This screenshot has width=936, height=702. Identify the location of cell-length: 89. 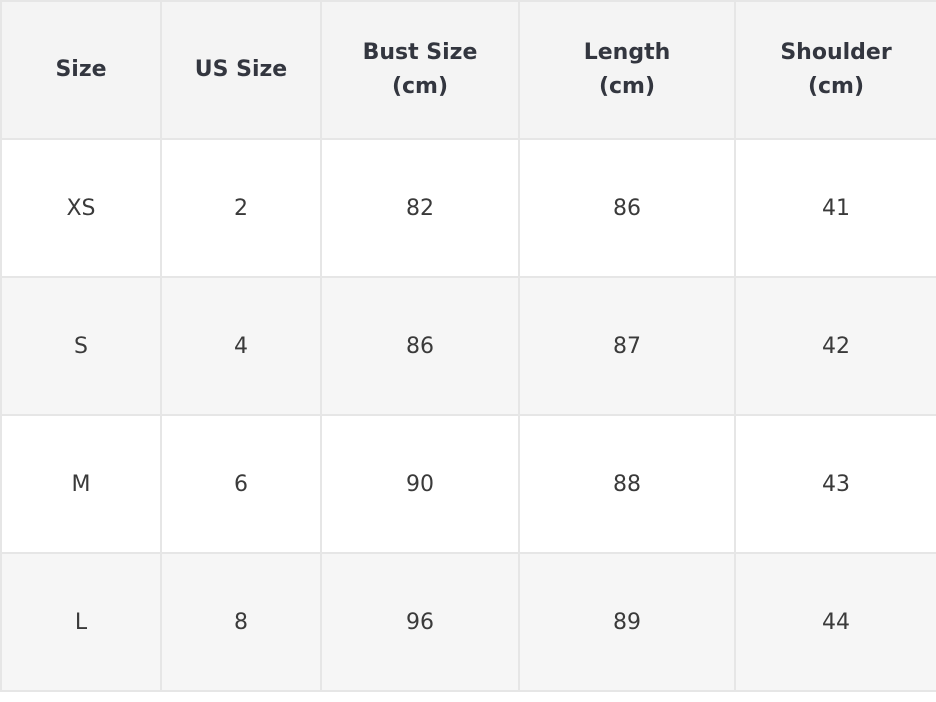
(627, 622).